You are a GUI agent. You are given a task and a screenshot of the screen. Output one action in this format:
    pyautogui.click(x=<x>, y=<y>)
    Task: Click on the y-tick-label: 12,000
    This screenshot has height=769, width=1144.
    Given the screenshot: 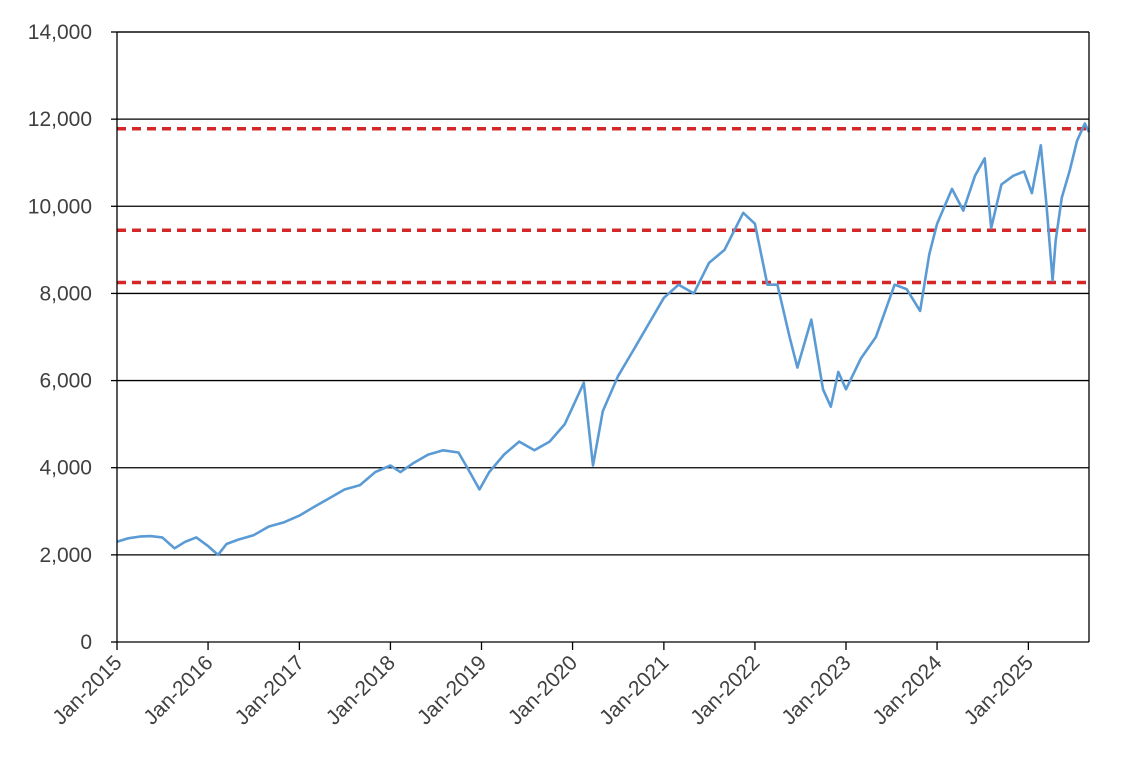 What is the action you would take?
    pyautogui.click(x=60, y=119)
    